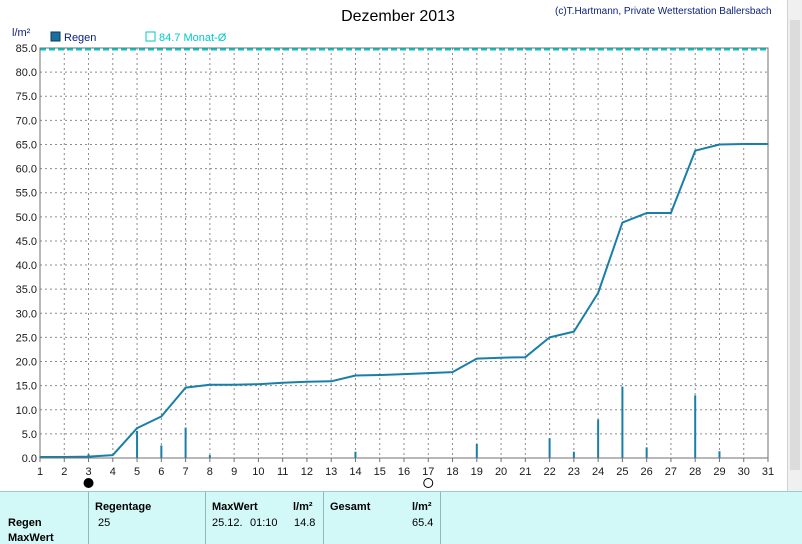 Image resolution: width=802 pixels, height=544 pixels. I want to click on maxwert-header: MaxWert, so click(235, 507).